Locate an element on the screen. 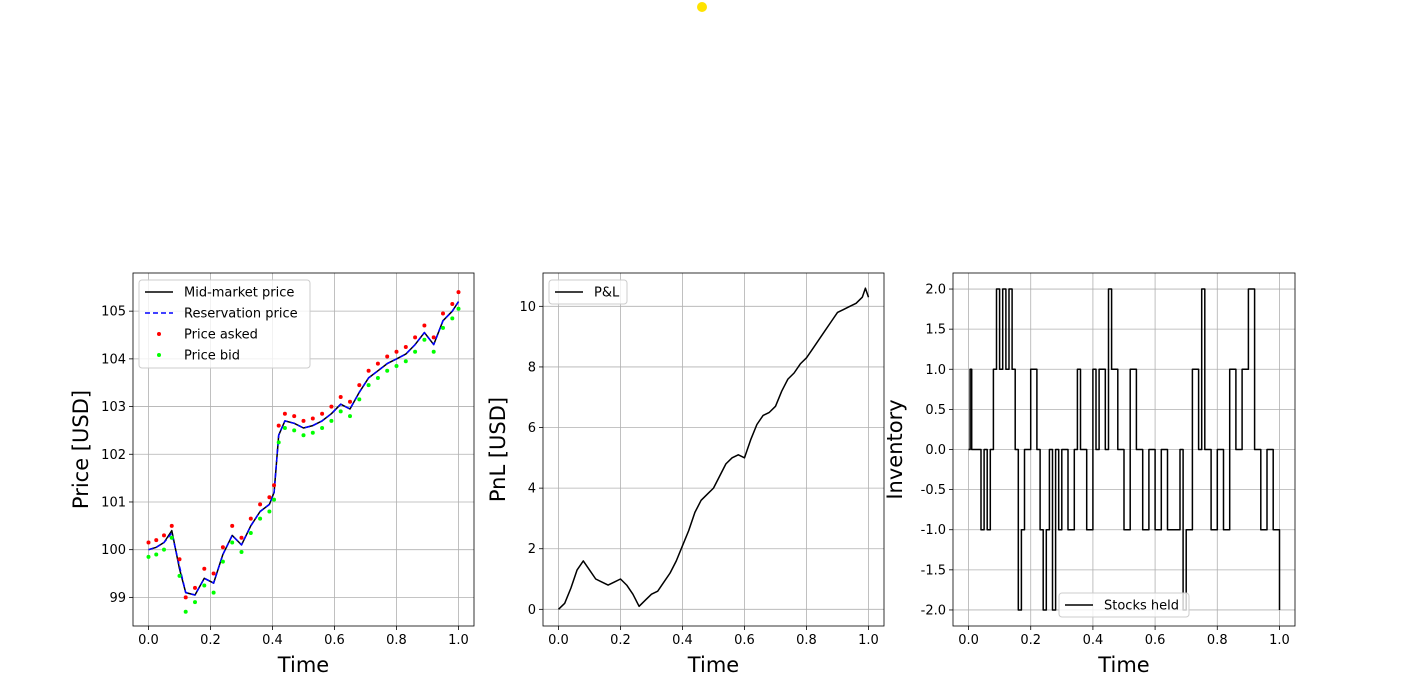 The image size is (1420, 675). plot-area is located at coordinates (713, 449).